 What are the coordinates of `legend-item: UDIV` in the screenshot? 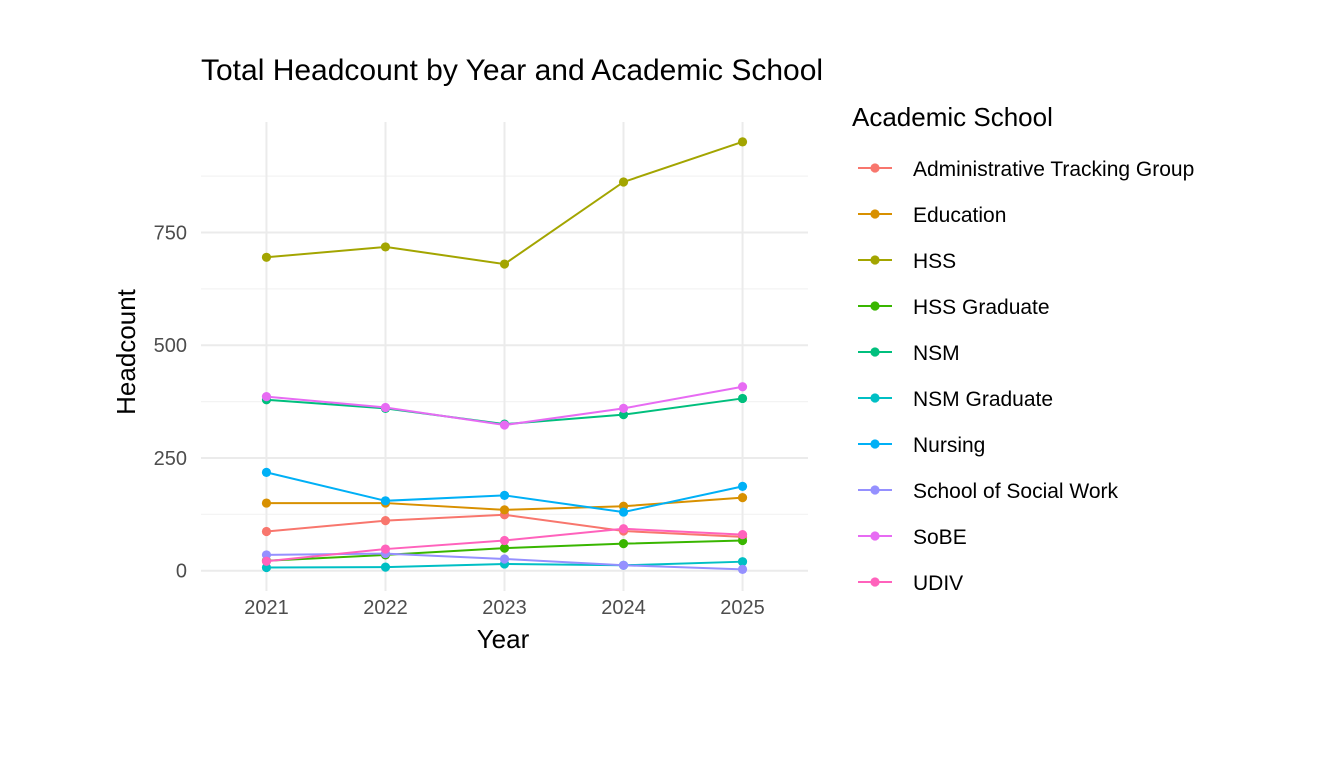 It's located at (910, 583).